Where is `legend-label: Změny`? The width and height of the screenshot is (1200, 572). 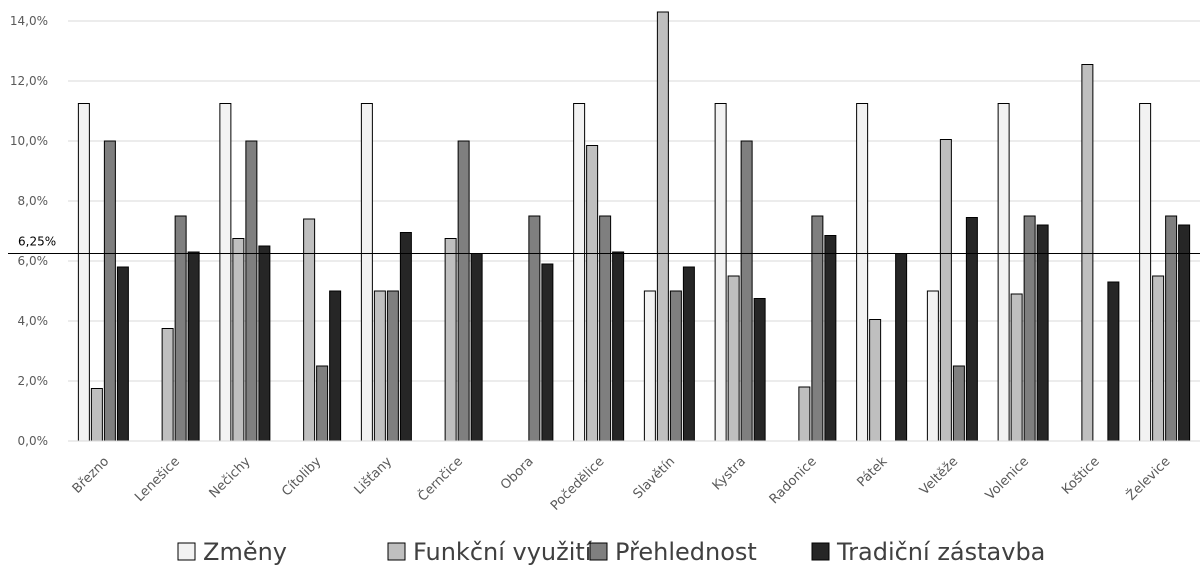
legend-label: Změny is located at coordinates (245, 552).